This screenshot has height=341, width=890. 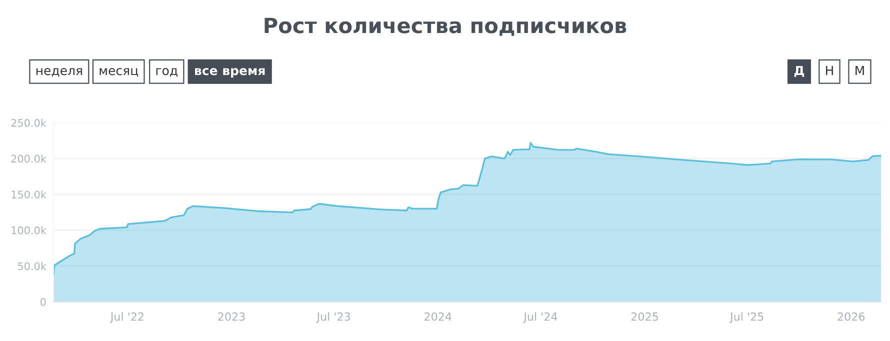 I want to click on text: М, so click(x=860, y=71).